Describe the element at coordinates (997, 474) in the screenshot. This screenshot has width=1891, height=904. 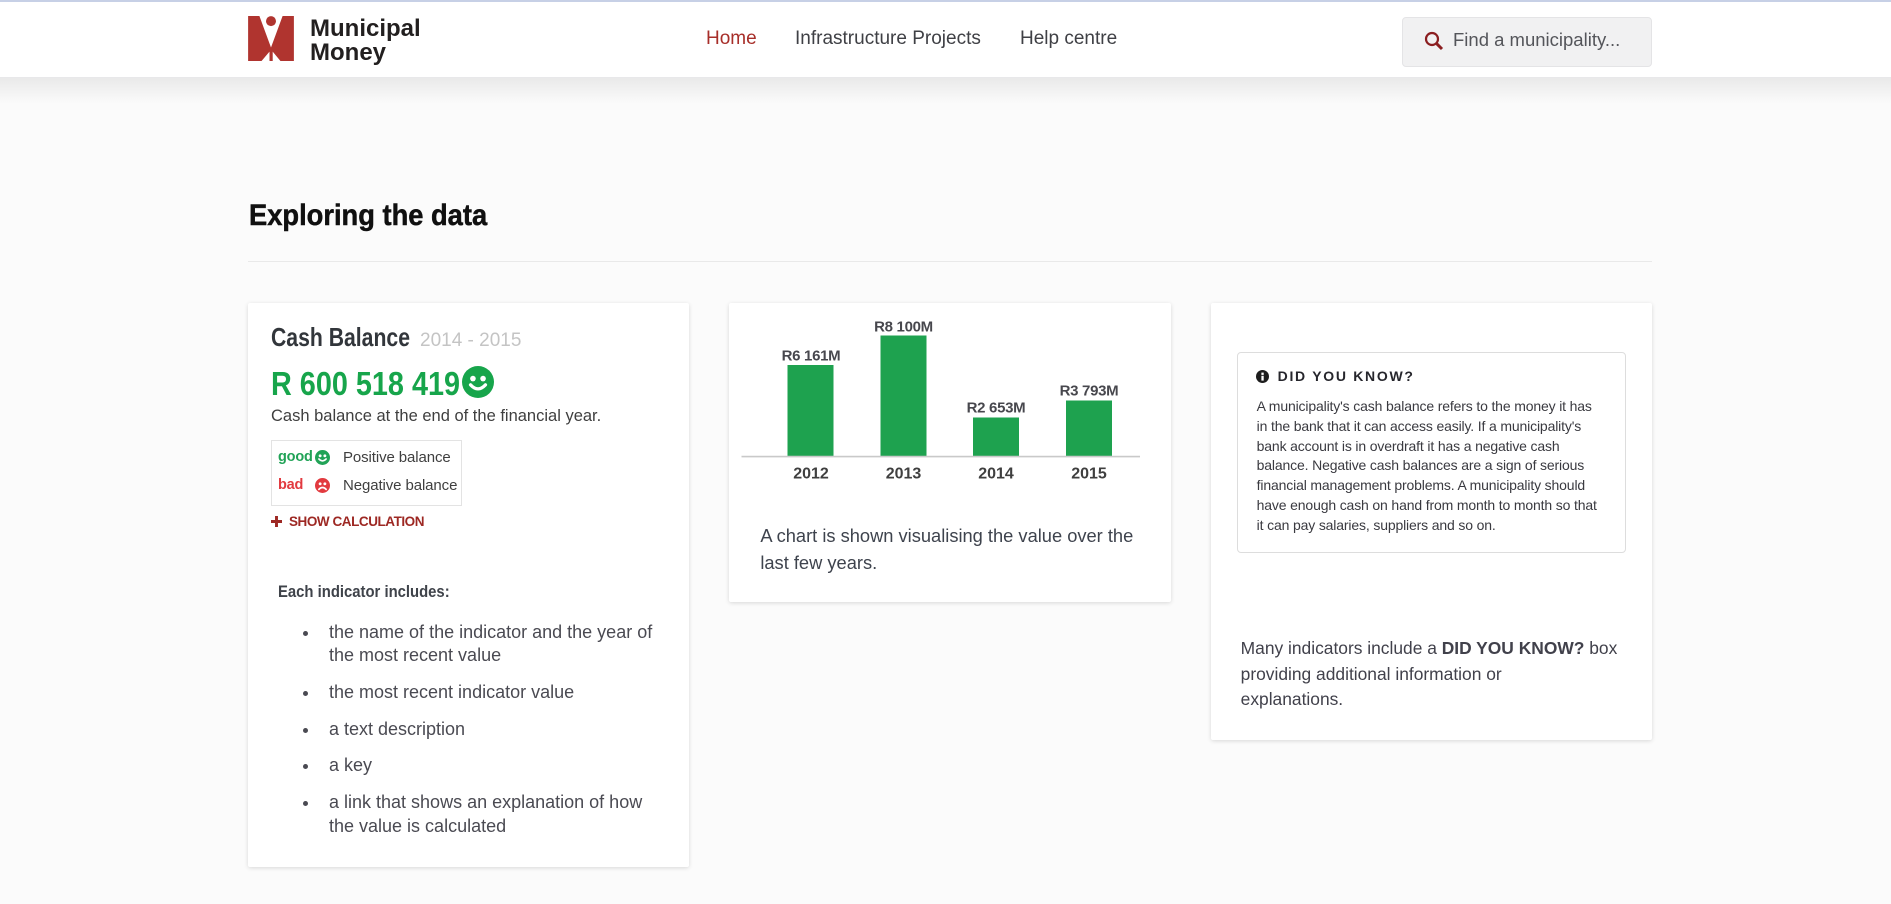
I see `svg-text: 2014` at that location.